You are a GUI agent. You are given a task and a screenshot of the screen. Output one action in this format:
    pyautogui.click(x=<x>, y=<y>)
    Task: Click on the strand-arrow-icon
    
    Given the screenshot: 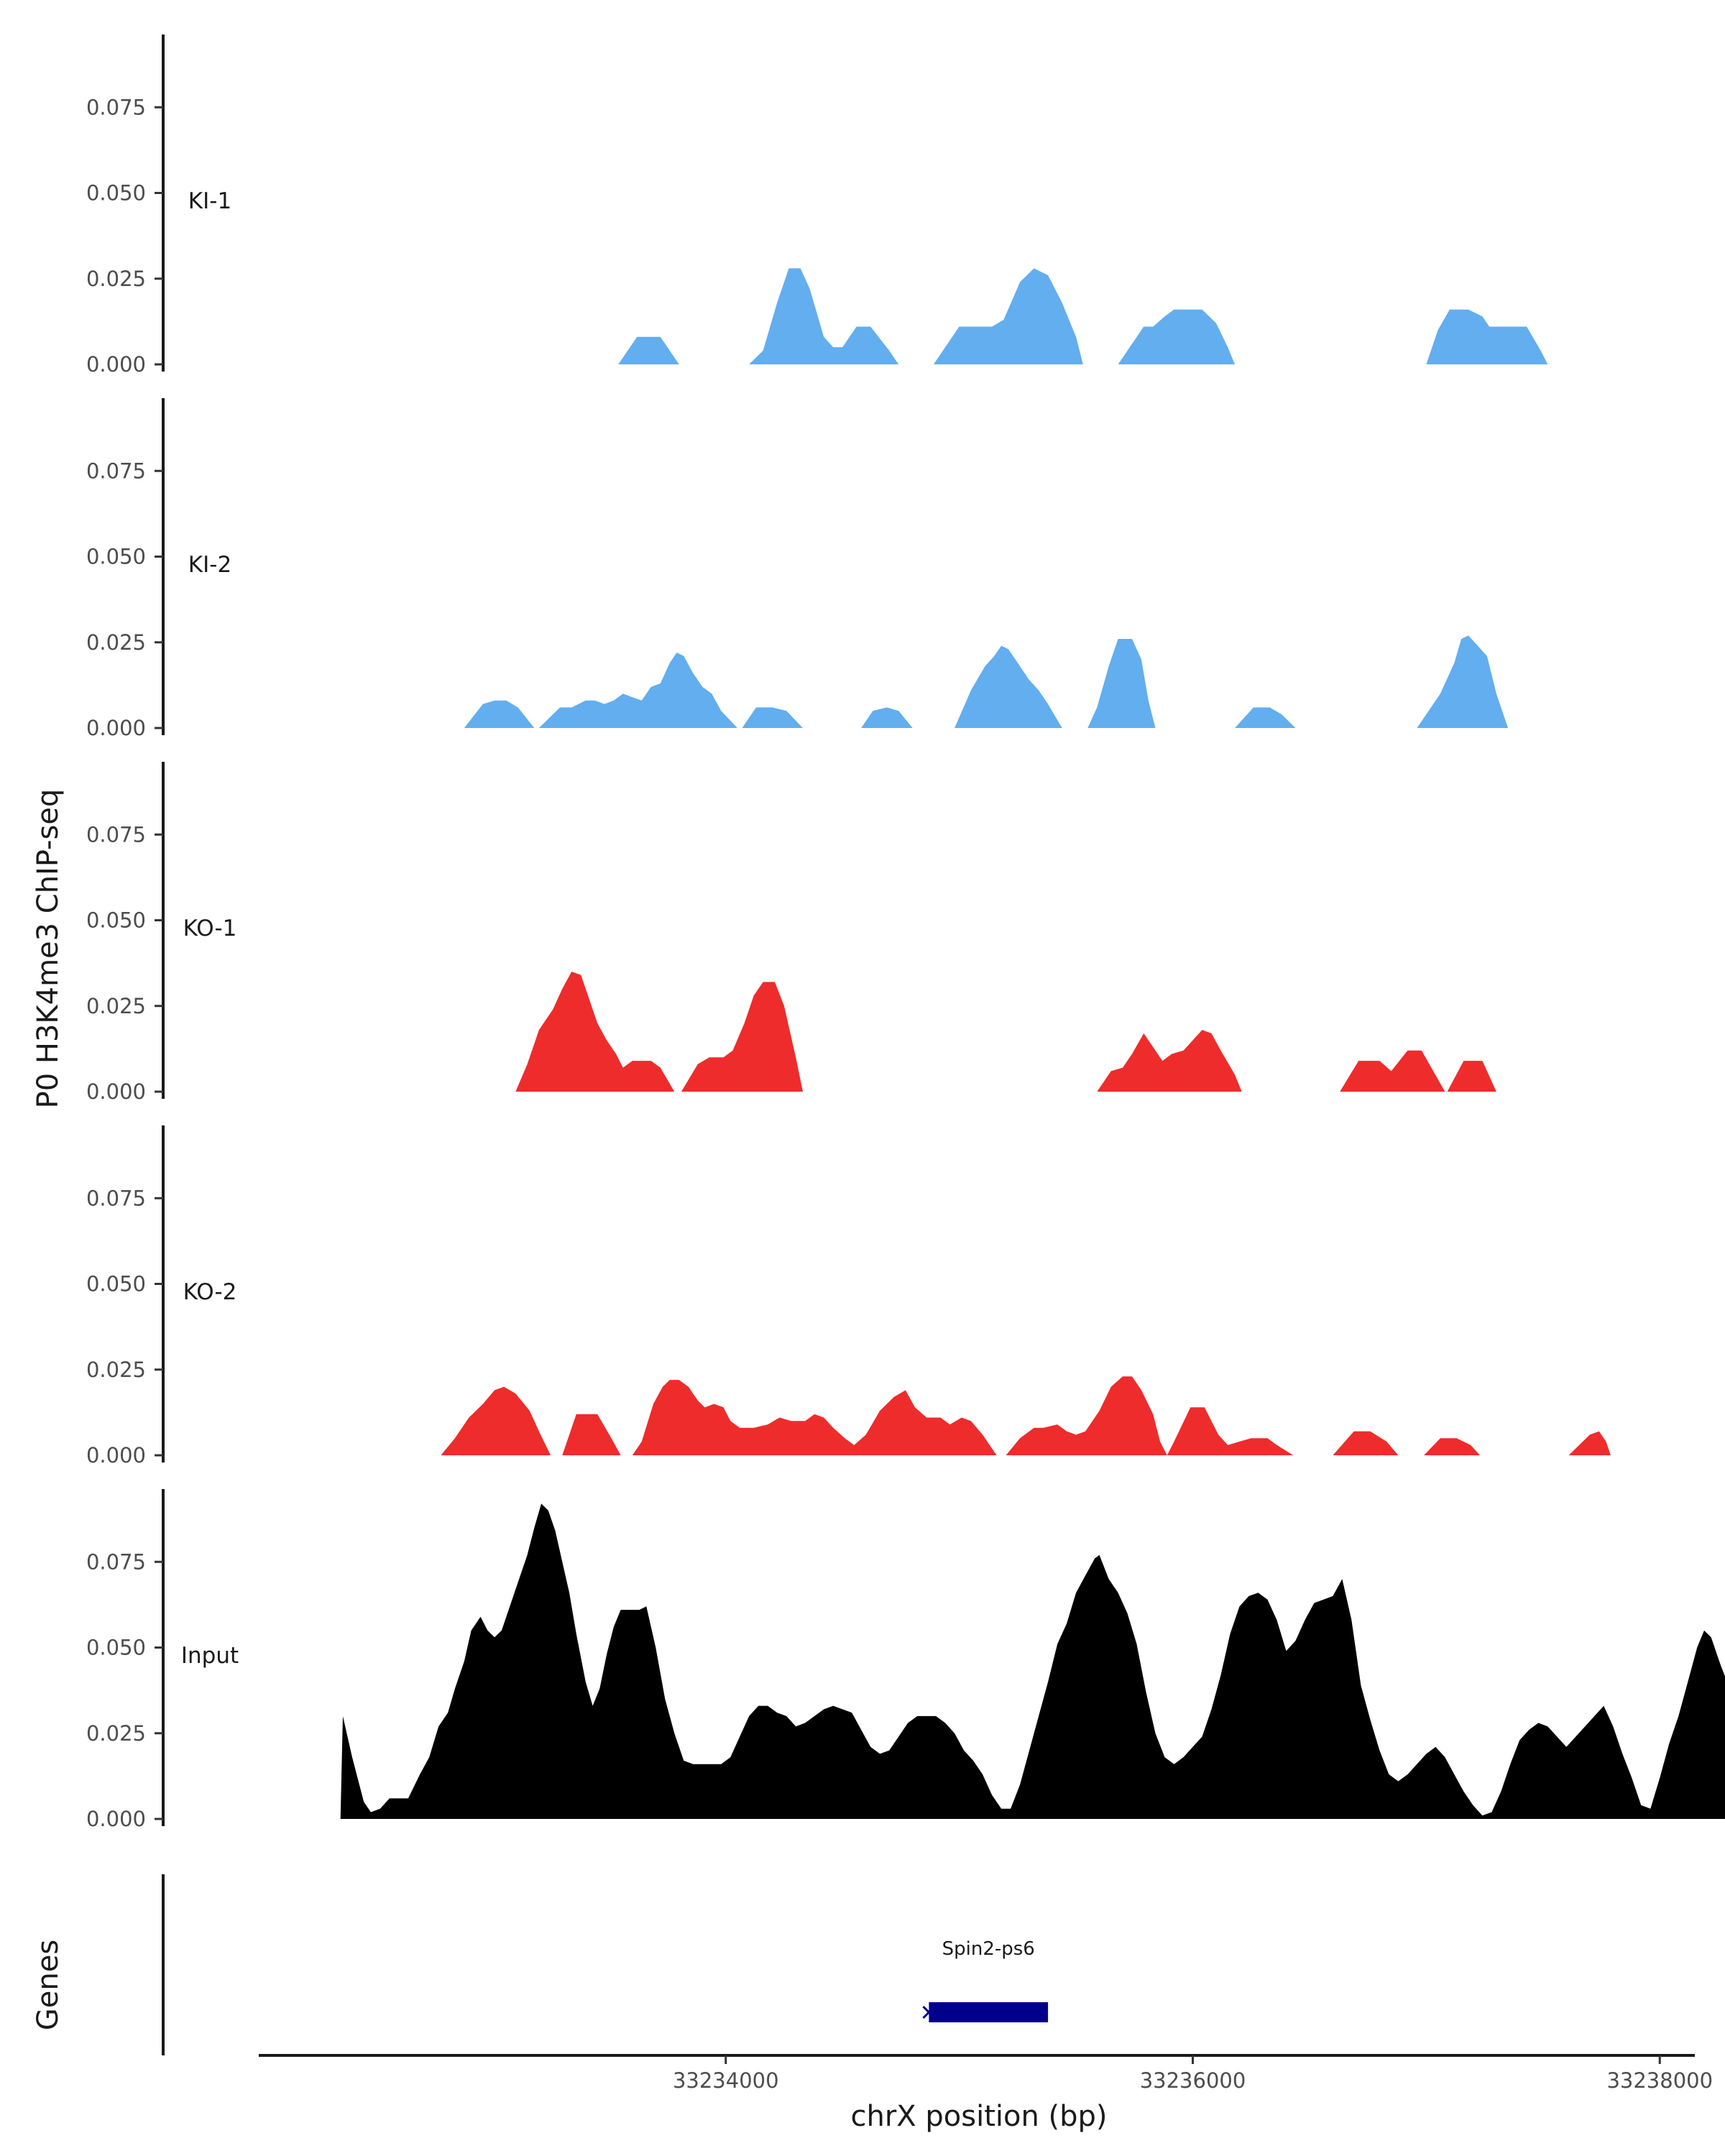 What is the action you would take?
    pyautogui.click(x=926, y=2012)
    